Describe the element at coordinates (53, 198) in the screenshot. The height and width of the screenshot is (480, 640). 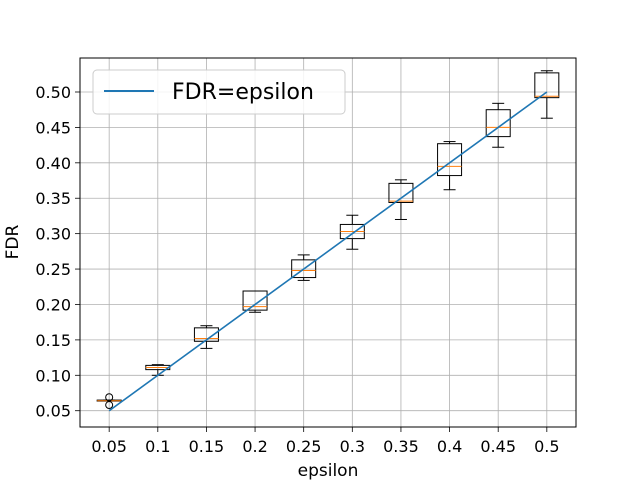
I see `y-tick-label: 0.35` at that location.